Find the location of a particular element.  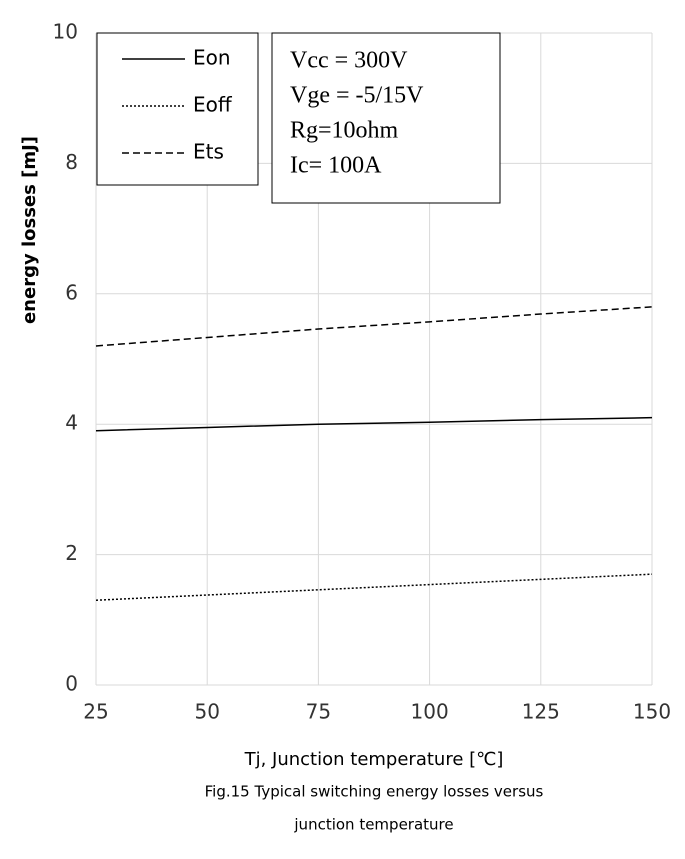

annotation: Vge = -5/15V is located at coordinates (357, 96).